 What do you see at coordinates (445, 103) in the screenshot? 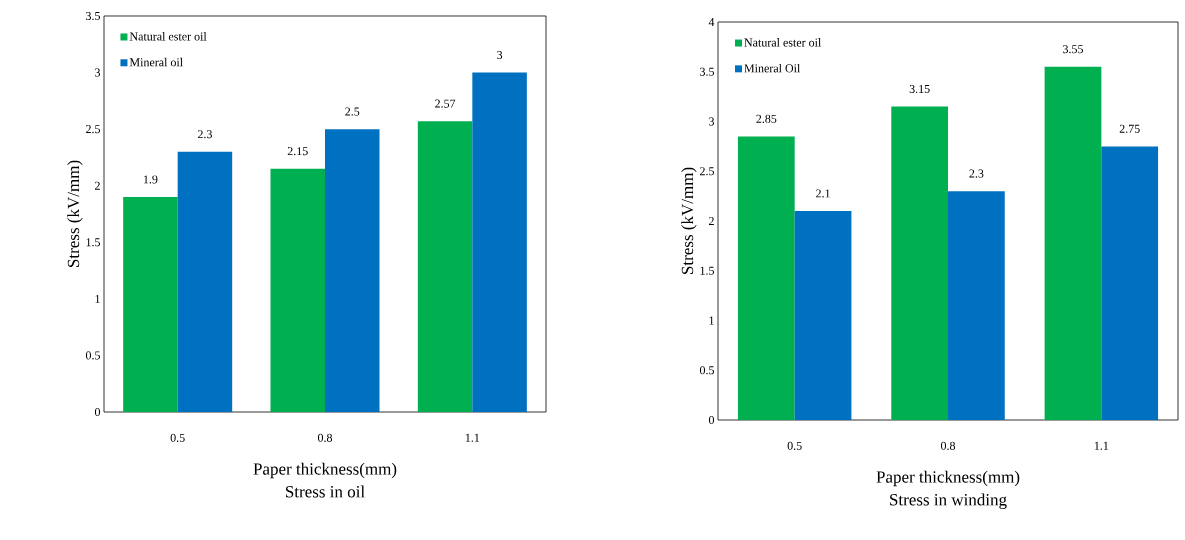
I see `data-label: 2.57` at bounding box center [445, 103].